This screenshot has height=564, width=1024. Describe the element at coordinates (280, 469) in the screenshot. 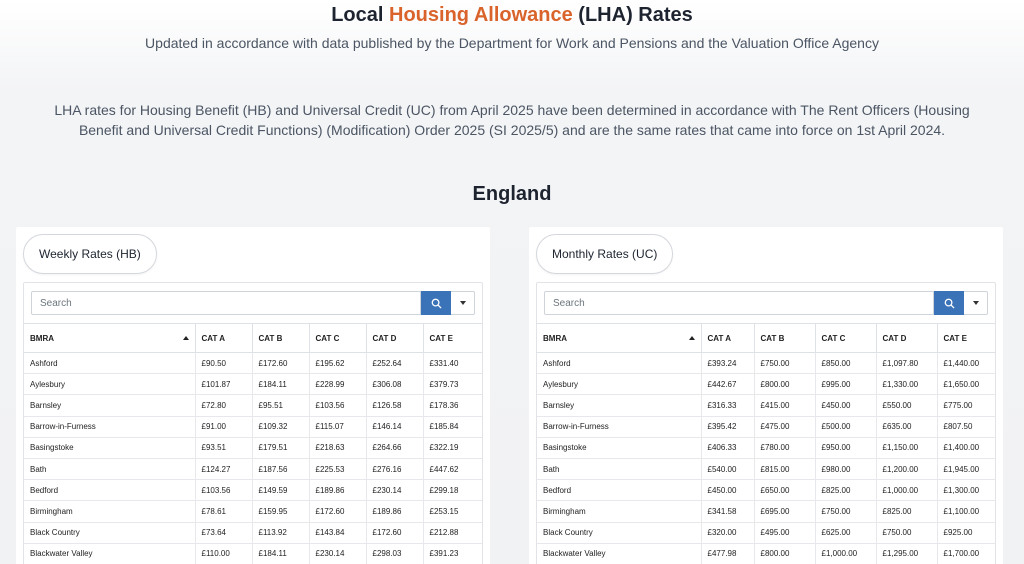

I see `rate-cell: £187.56` at that location.